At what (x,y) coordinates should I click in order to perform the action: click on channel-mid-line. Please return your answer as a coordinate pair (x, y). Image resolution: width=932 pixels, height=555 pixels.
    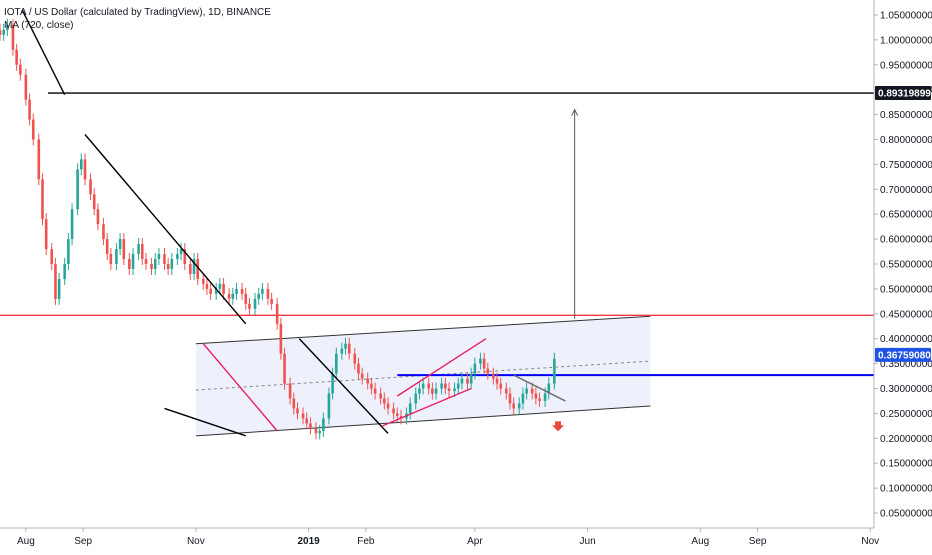
    Looking at the image, I should click on (423, 375).